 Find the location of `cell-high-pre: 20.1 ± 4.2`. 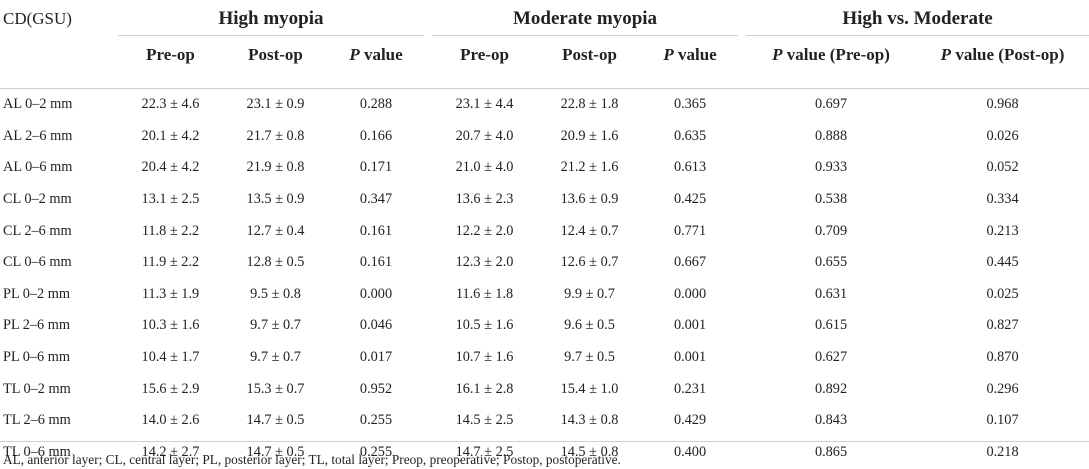

cell-high-pre: 20.1 ± 4.2 is located at coordinates (170, 135).